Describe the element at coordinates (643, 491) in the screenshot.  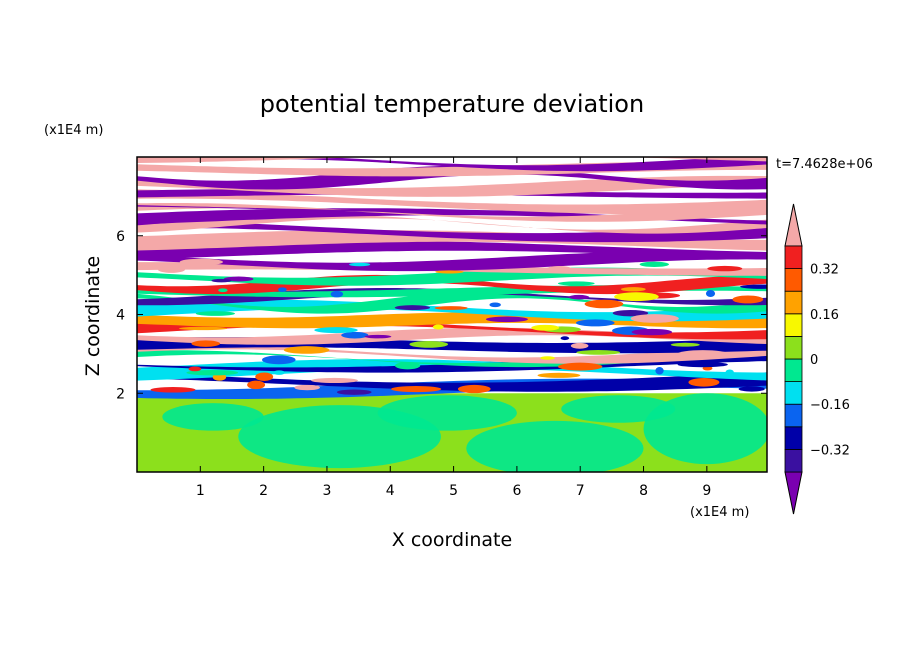
I see `x-tick-label: 8` at that location.